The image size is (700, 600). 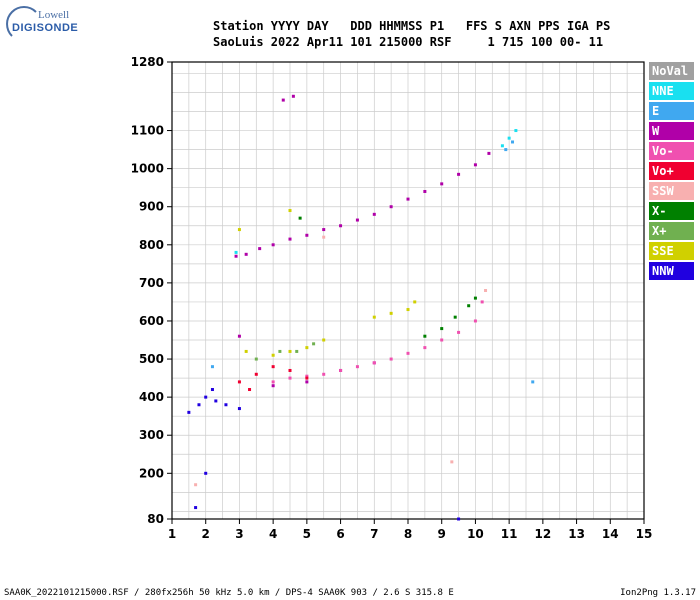 I want to click on y-tick-label: 700, so click(x=151, y=283).